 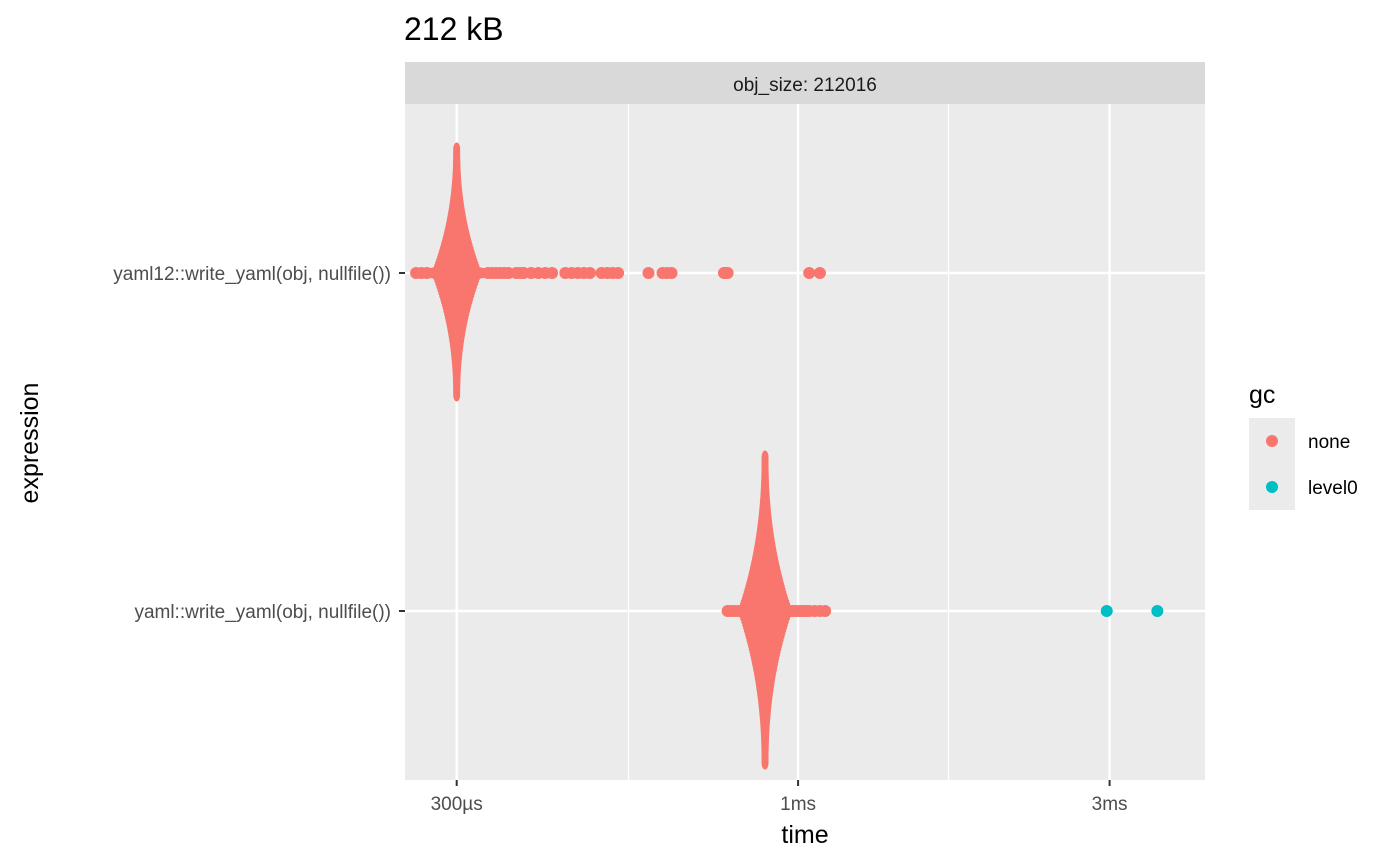 I want to click on y-tick-label-1: yaml::write_yaml(obj, nullfile()), so click(x=262, y=612).